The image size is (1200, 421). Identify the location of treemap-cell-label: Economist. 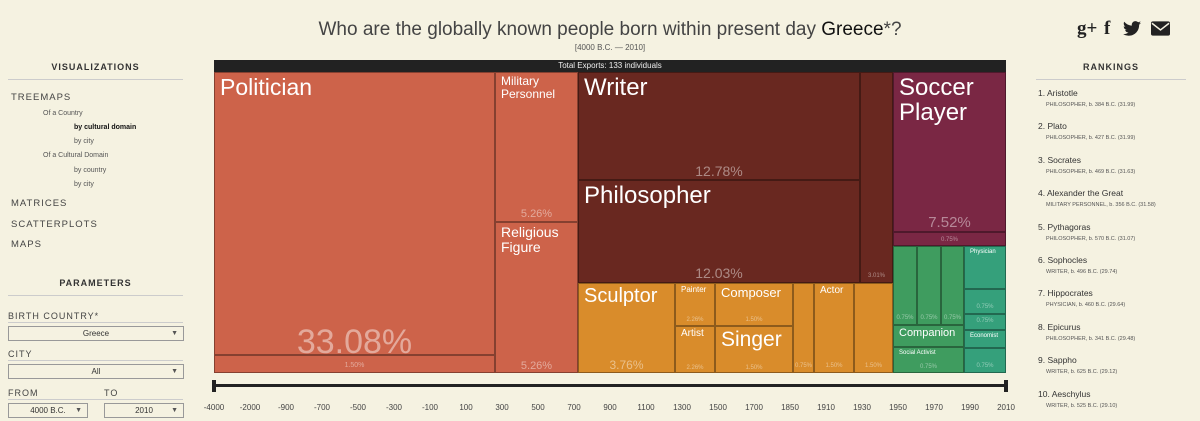
(984, 336).